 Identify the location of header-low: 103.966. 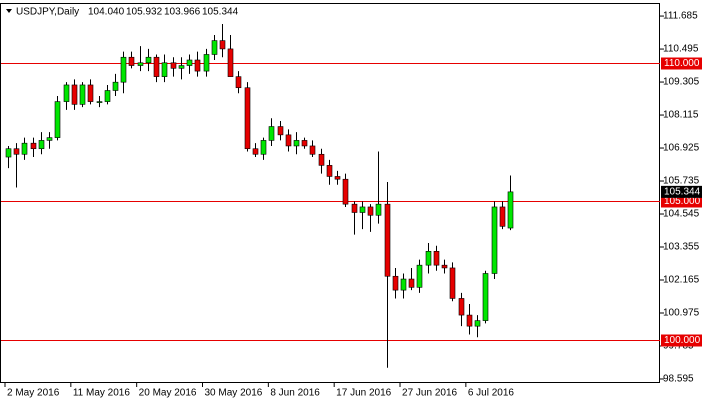
(182, 12).